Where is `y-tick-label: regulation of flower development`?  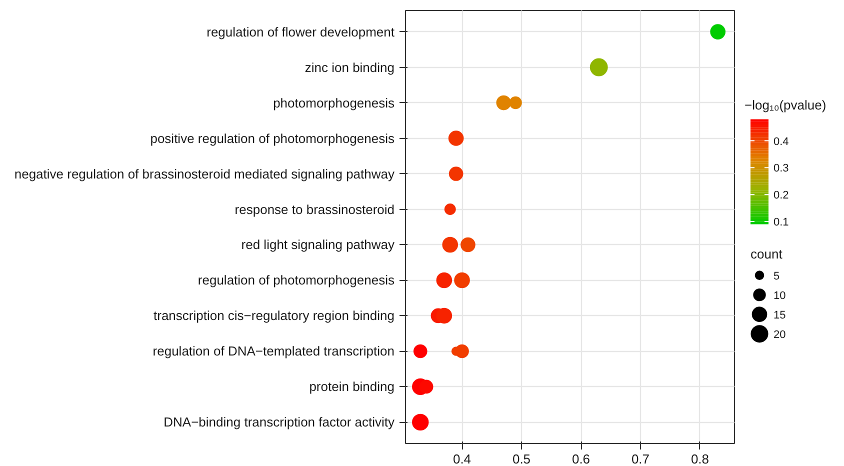
y-tick-label: regulation of flower development is located at coordinates (300, 32).